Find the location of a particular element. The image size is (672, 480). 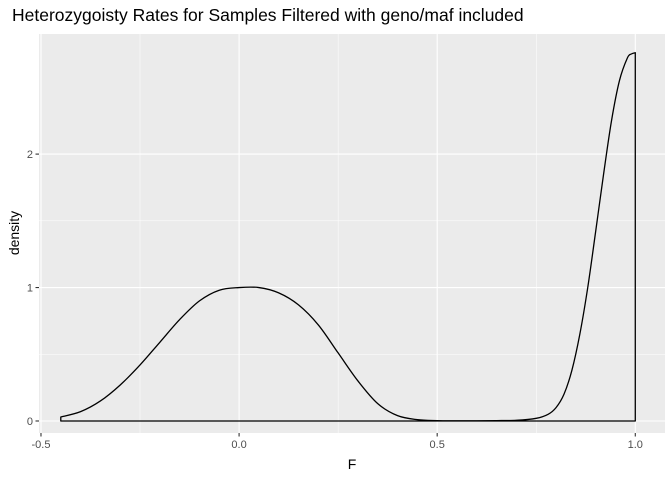

y-tick-label: 2 is located at coordinates (30, 155).